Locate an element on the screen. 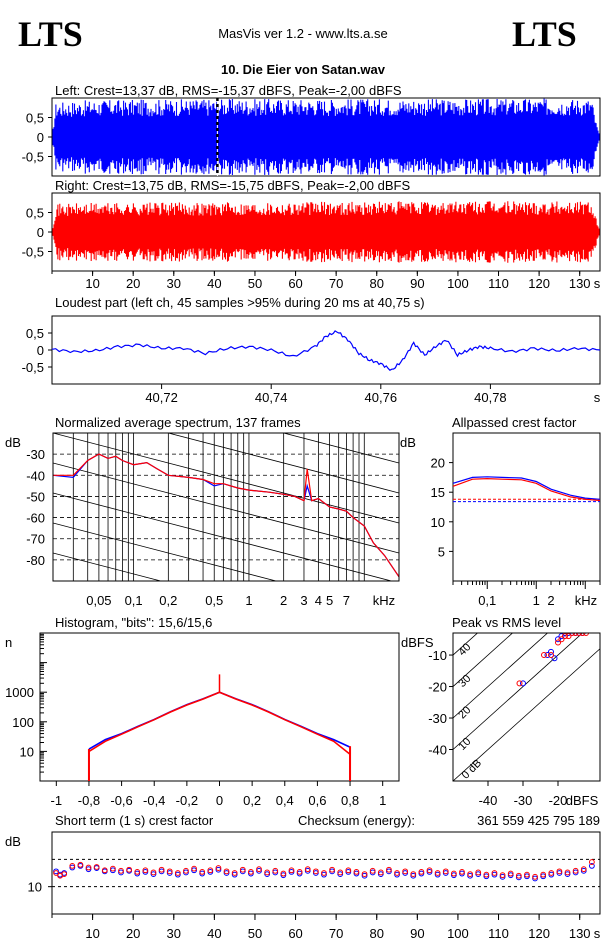 The width and height of the screenshot is (606, 946). spectrum-ytick-label: -40 is located at coordinates (35, 475).